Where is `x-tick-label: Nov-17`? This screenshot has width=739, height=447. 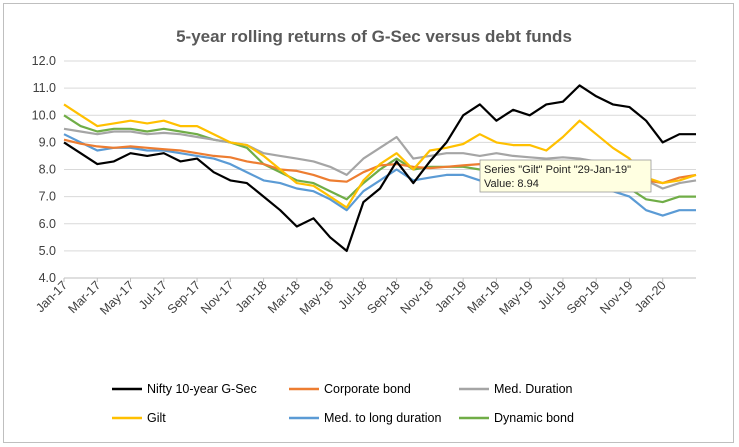
x-tick-label: Nov-17 is located at coordinates (217, 297).